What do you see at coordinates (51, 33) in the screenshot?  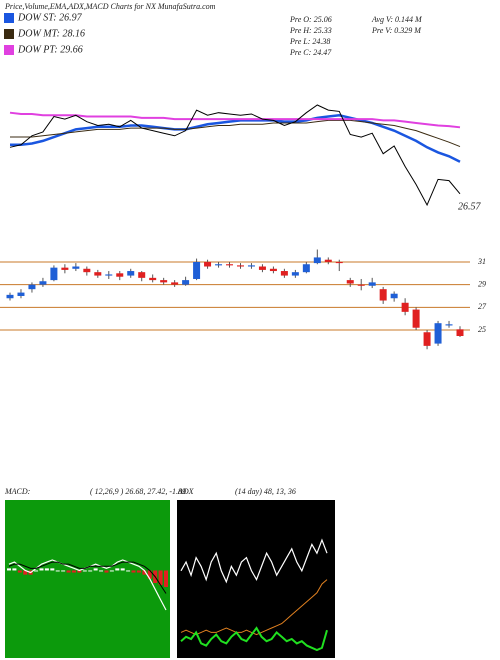 I see `legend-label: DOW MT: 28.16` at bounding box center [51, 33].